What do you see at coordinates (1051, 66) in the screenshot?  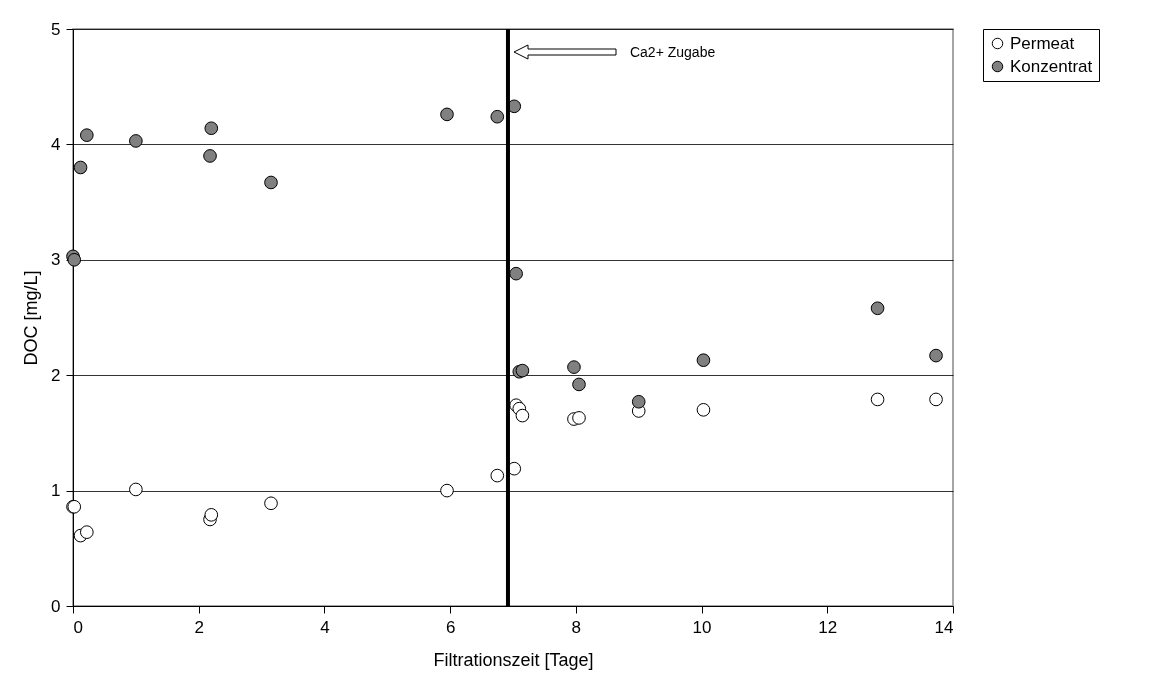 I see `legend-label: Konzentrat` at bounding box center [1051, 66].